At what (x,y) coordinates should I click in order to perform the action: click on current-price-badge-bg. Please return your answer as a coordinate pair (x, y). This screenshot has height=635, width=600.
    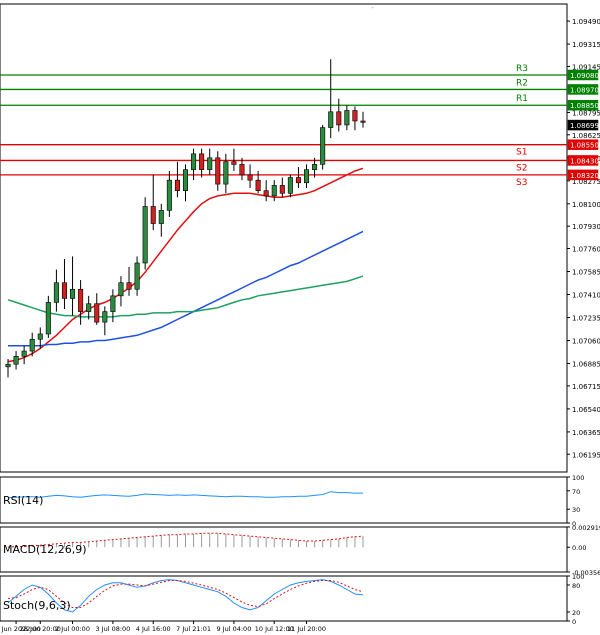
    Looking at the image, I should click on (583, 125).